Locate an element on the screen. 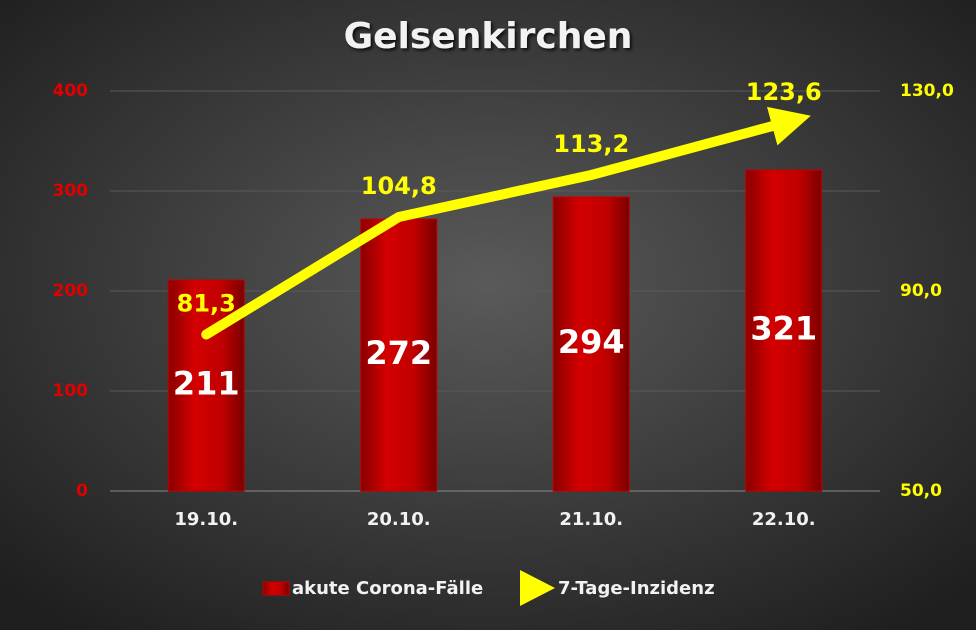 Image resolution: width=976 pixels, height=630 pixels. y-tick-label: 0 is located at coordinates (82, 491).